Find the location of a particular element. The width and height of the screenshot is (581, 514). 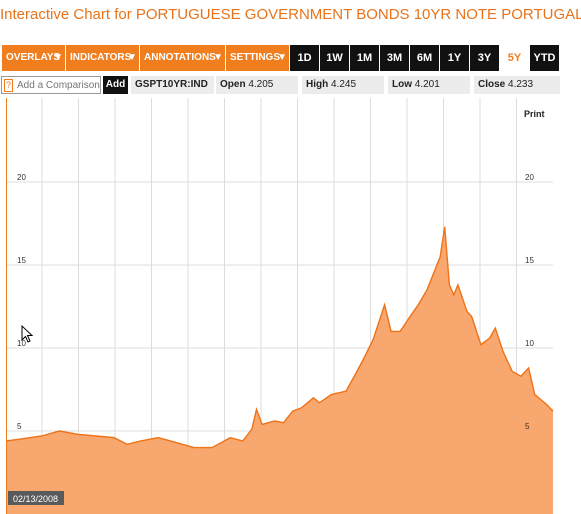

y-tick-label-left: 20 is located at coordinates (21, 177).